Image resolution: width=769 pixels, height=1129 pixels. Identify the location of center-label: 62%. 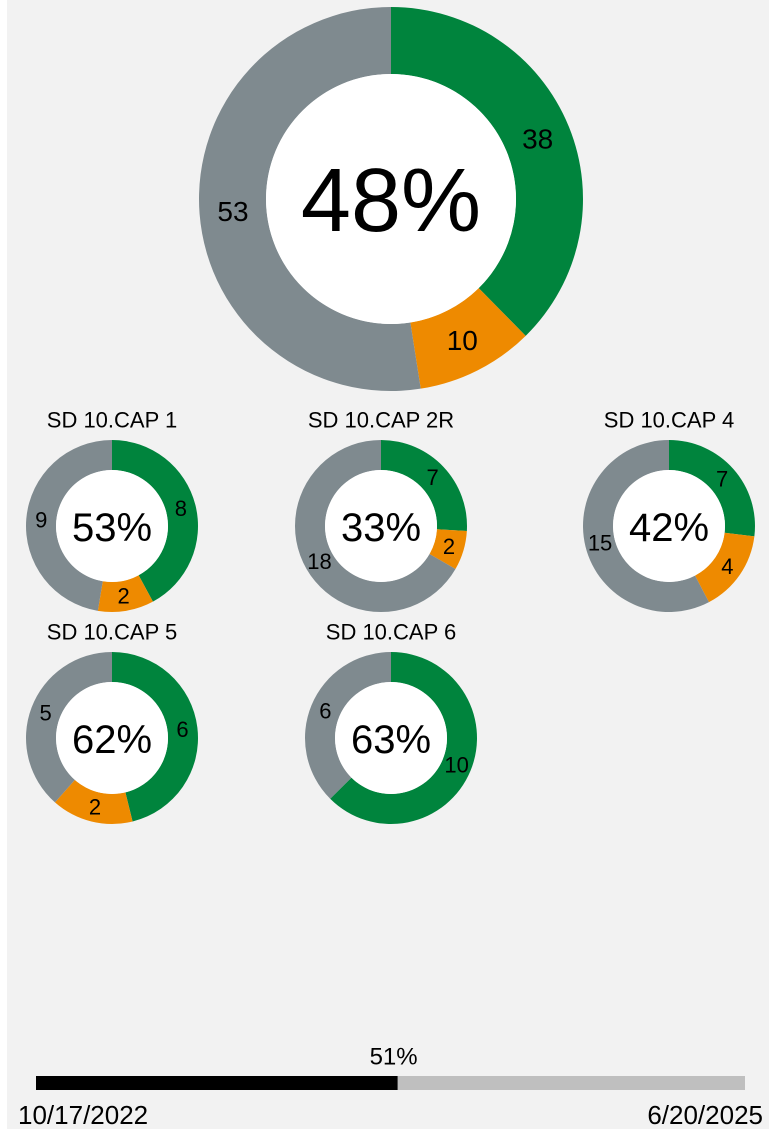
(112, 740).